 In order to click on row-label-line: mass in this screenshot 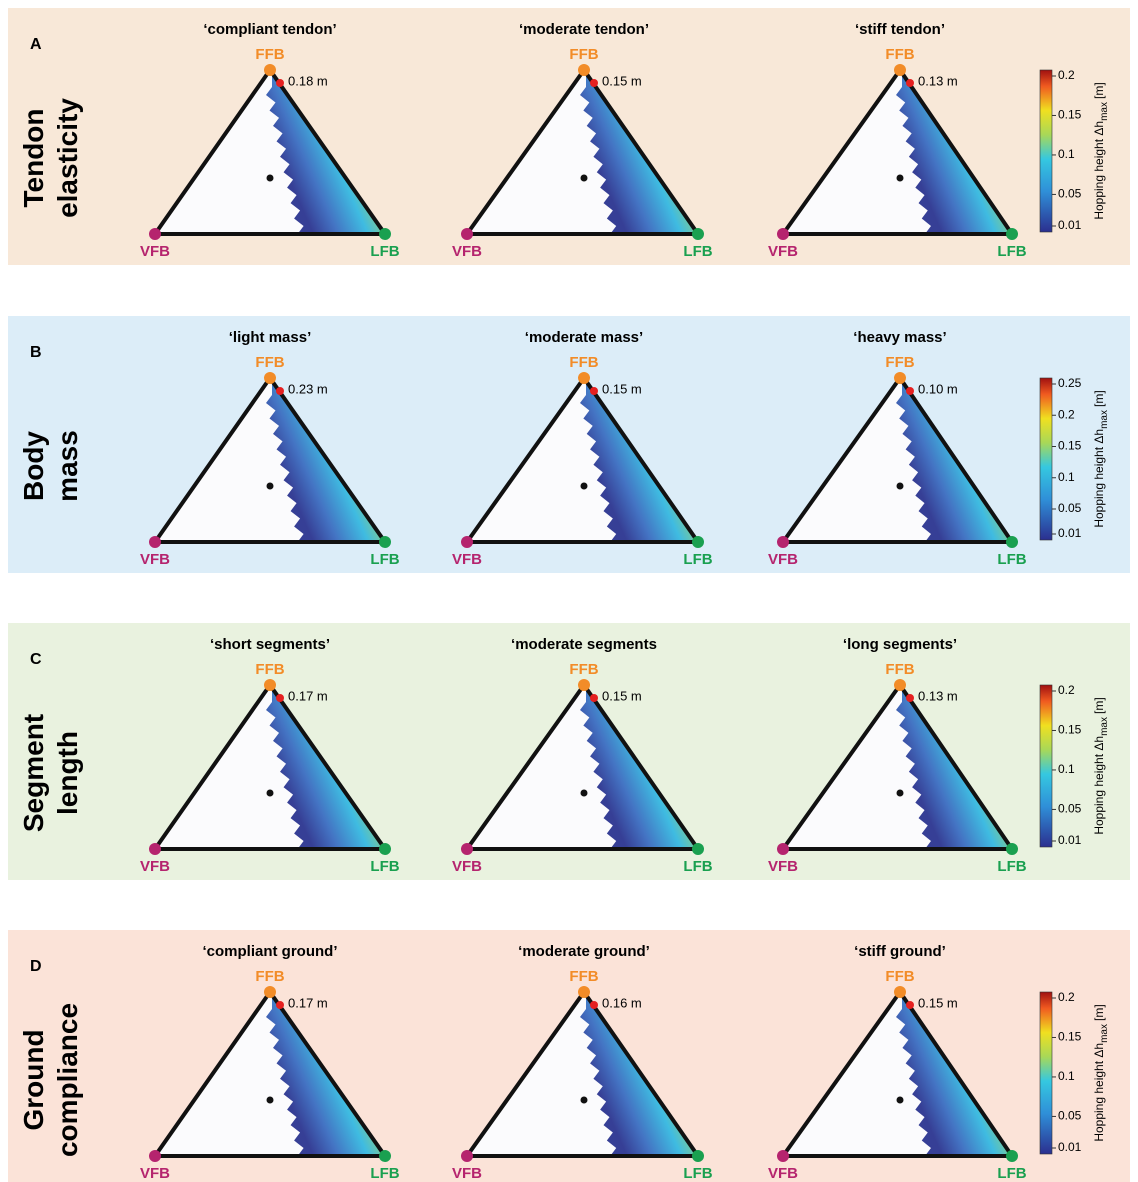, I will do `click(67, 466)`.